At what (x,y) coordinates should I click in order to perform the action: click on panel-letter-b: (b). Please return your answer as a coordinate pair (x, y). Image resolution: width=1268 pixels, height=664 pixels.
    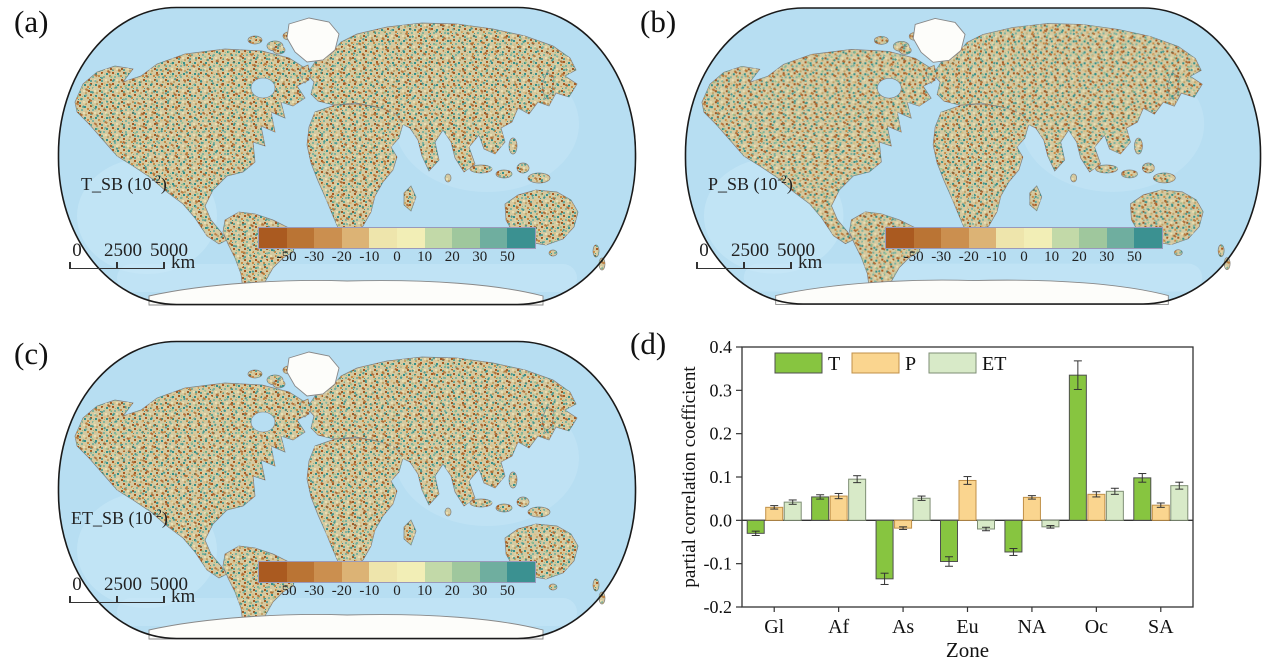
    Looking at the image, I should click on (658, 21).